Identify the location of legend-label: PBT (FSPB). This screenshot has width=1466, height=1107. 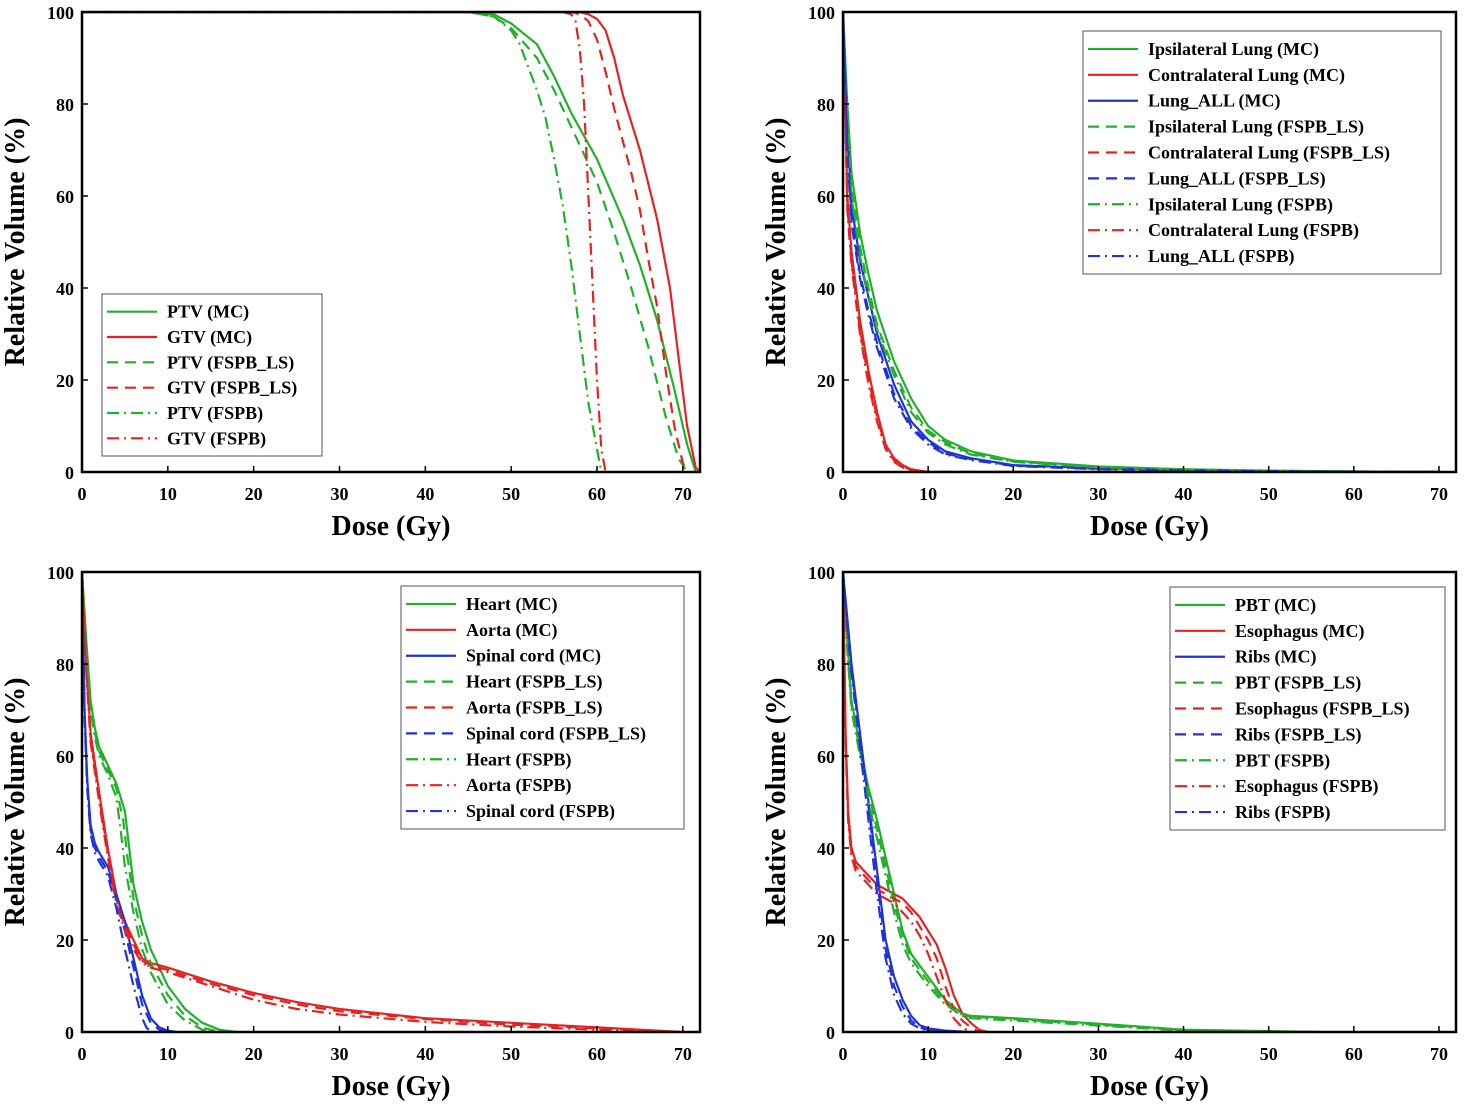
(1282, 760).